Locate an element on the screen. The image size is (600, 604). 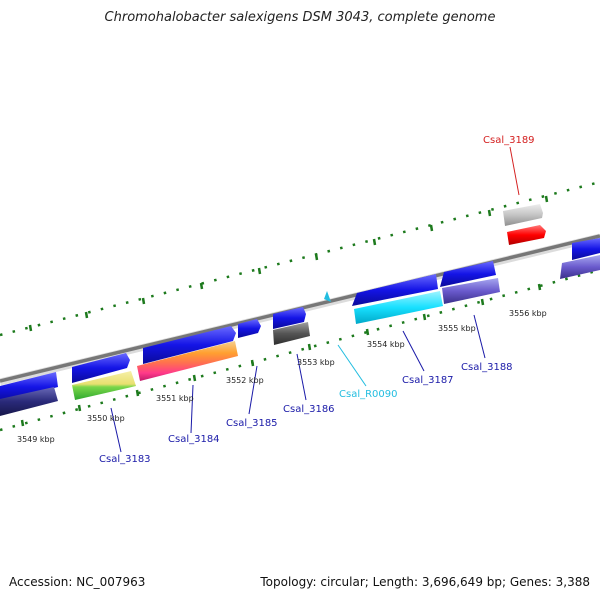
gene-label-csal-3187: Csal_3187 is located at coordinates (428, 380).